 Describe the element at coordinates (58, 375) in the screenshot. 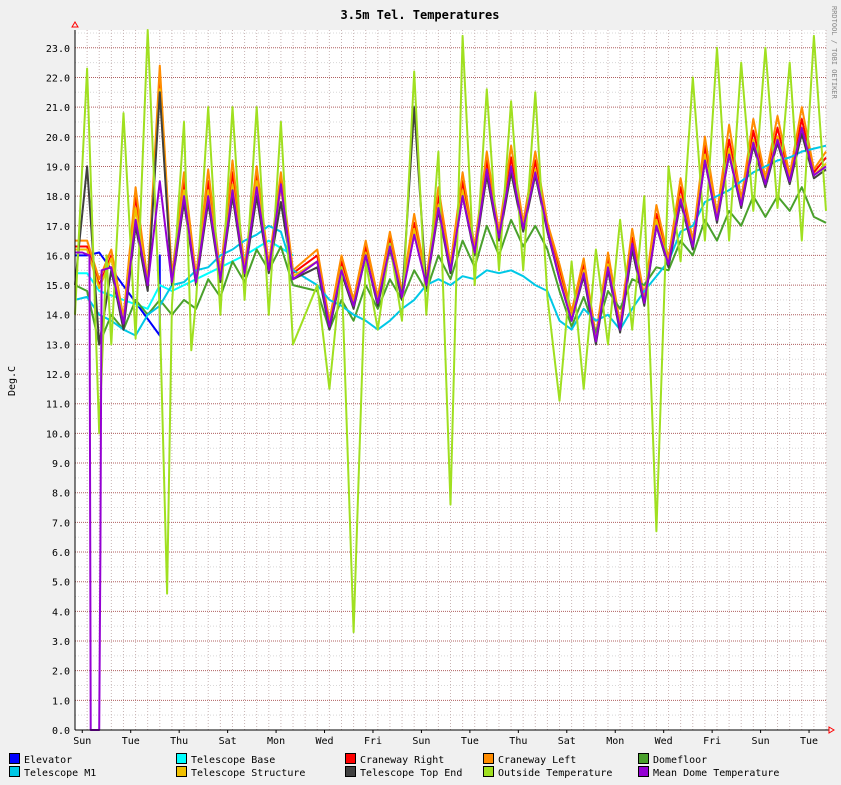

I see `y-tick-label: 12.0` at that location.